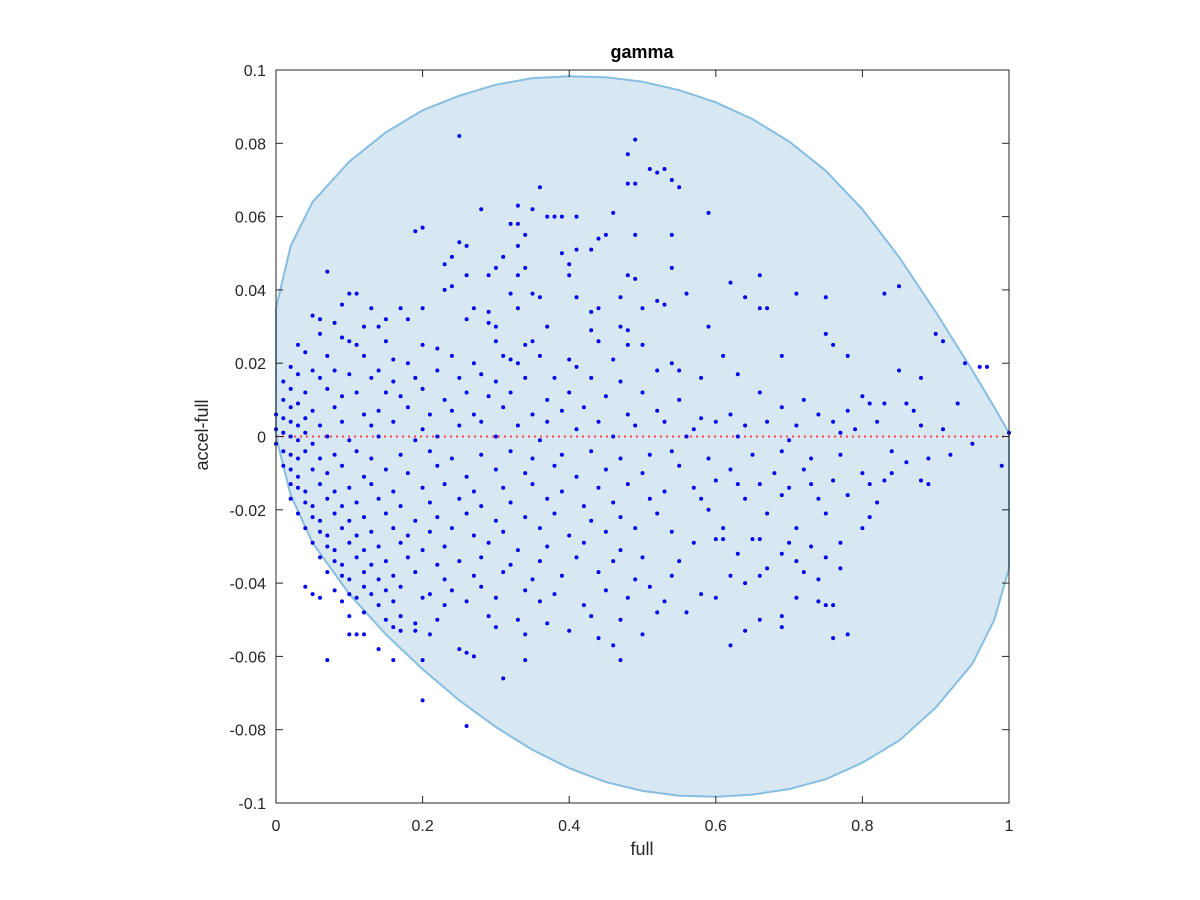 The width and height of the screenshot is (1200, 900). What do you see at coordinates (261, 438) in the screenshot?
I see `y-tick-label: 0` at bounding box center [261, 438].